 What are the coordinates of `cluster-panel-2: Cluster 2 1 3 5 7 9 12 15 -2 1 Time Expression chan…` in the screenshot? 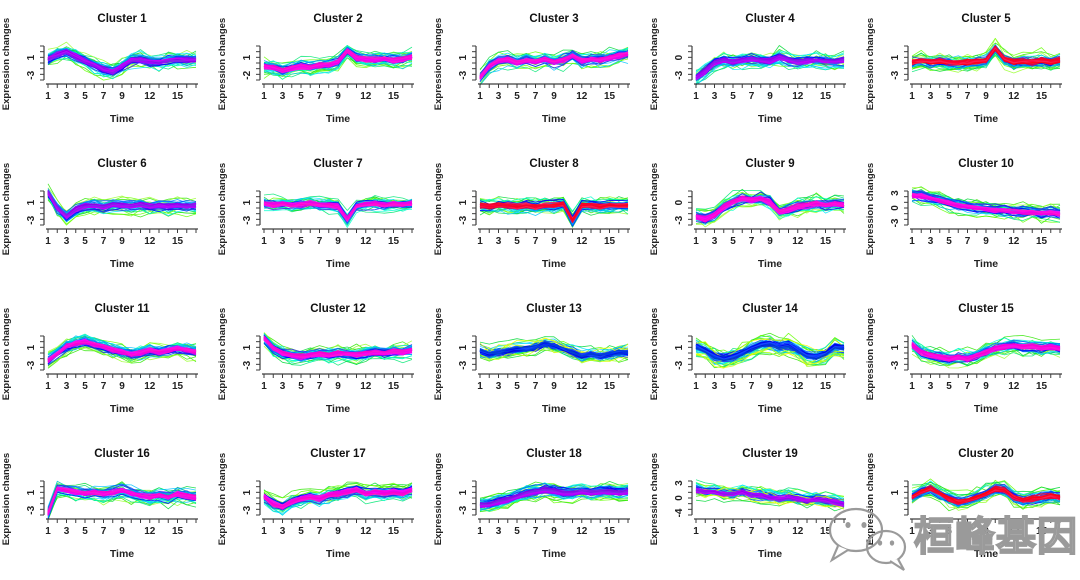 It's located at (324, 72).